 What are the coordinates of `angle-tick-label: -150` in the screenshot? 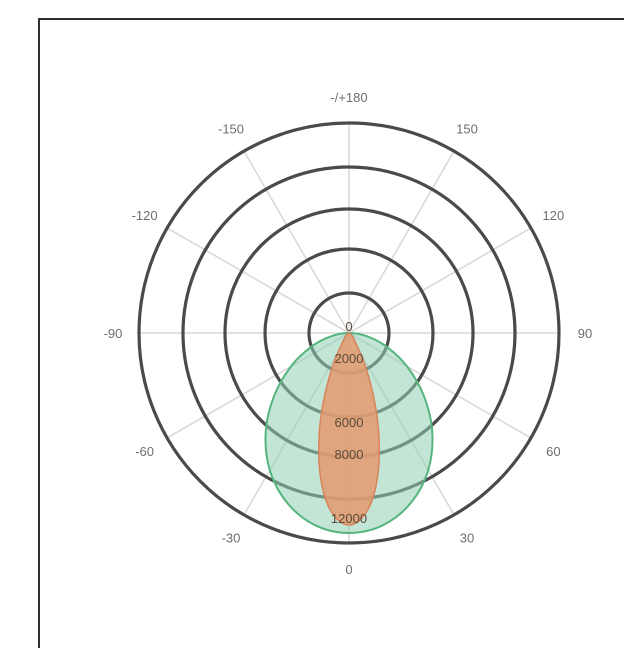 It's located at (231, 129).